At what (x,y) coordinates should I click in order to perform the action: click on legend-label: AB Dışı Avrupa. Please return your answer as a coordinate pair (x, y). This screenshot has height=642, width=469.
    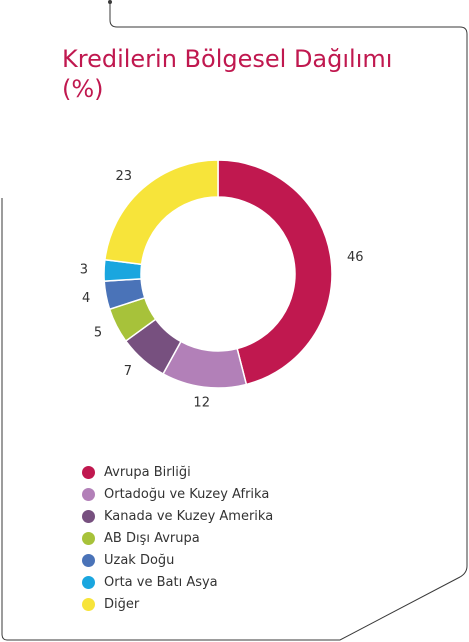
    Looking at the image, I should click on (152, 538).